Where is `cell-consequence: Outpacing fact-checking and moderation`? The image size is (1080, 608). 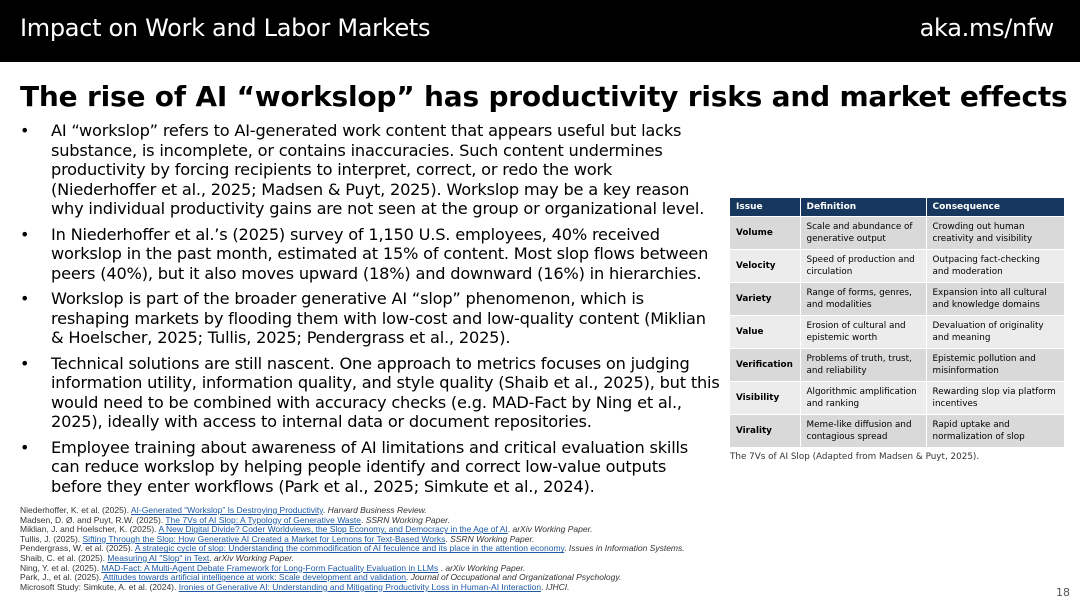 cell-consequence: Outpacing fact-checking and moderation is located at coordinates (995, 266).